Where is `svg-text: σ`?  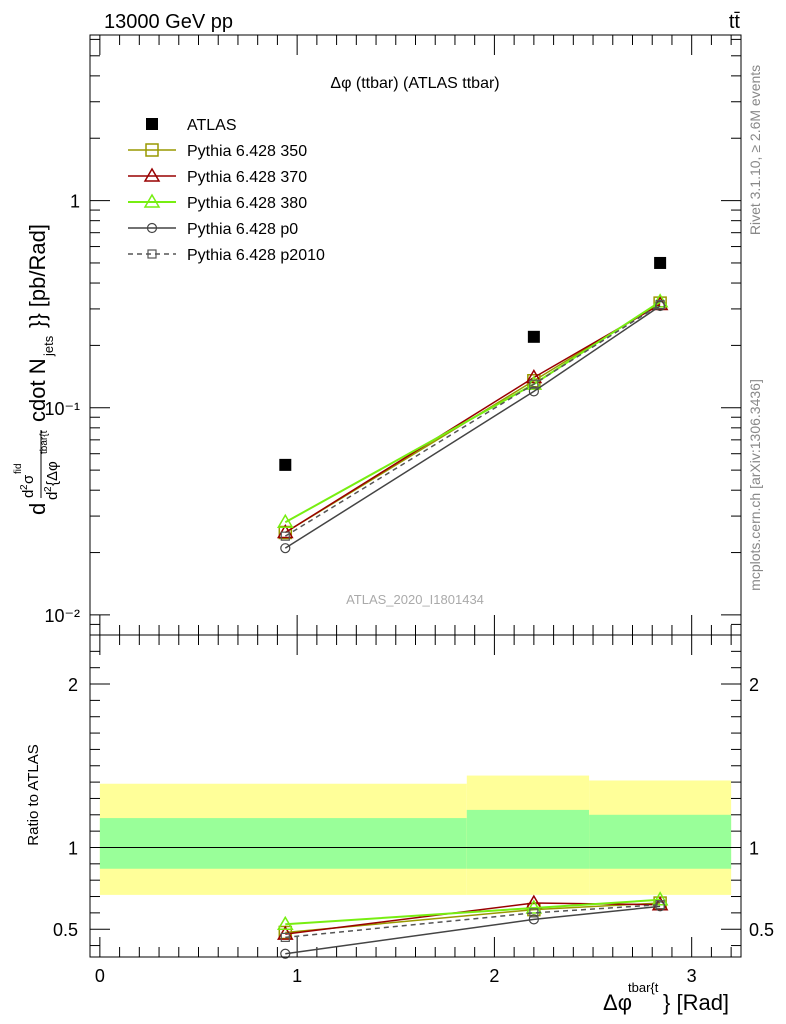
svg-text: σ is located at coordinates (28, 479).